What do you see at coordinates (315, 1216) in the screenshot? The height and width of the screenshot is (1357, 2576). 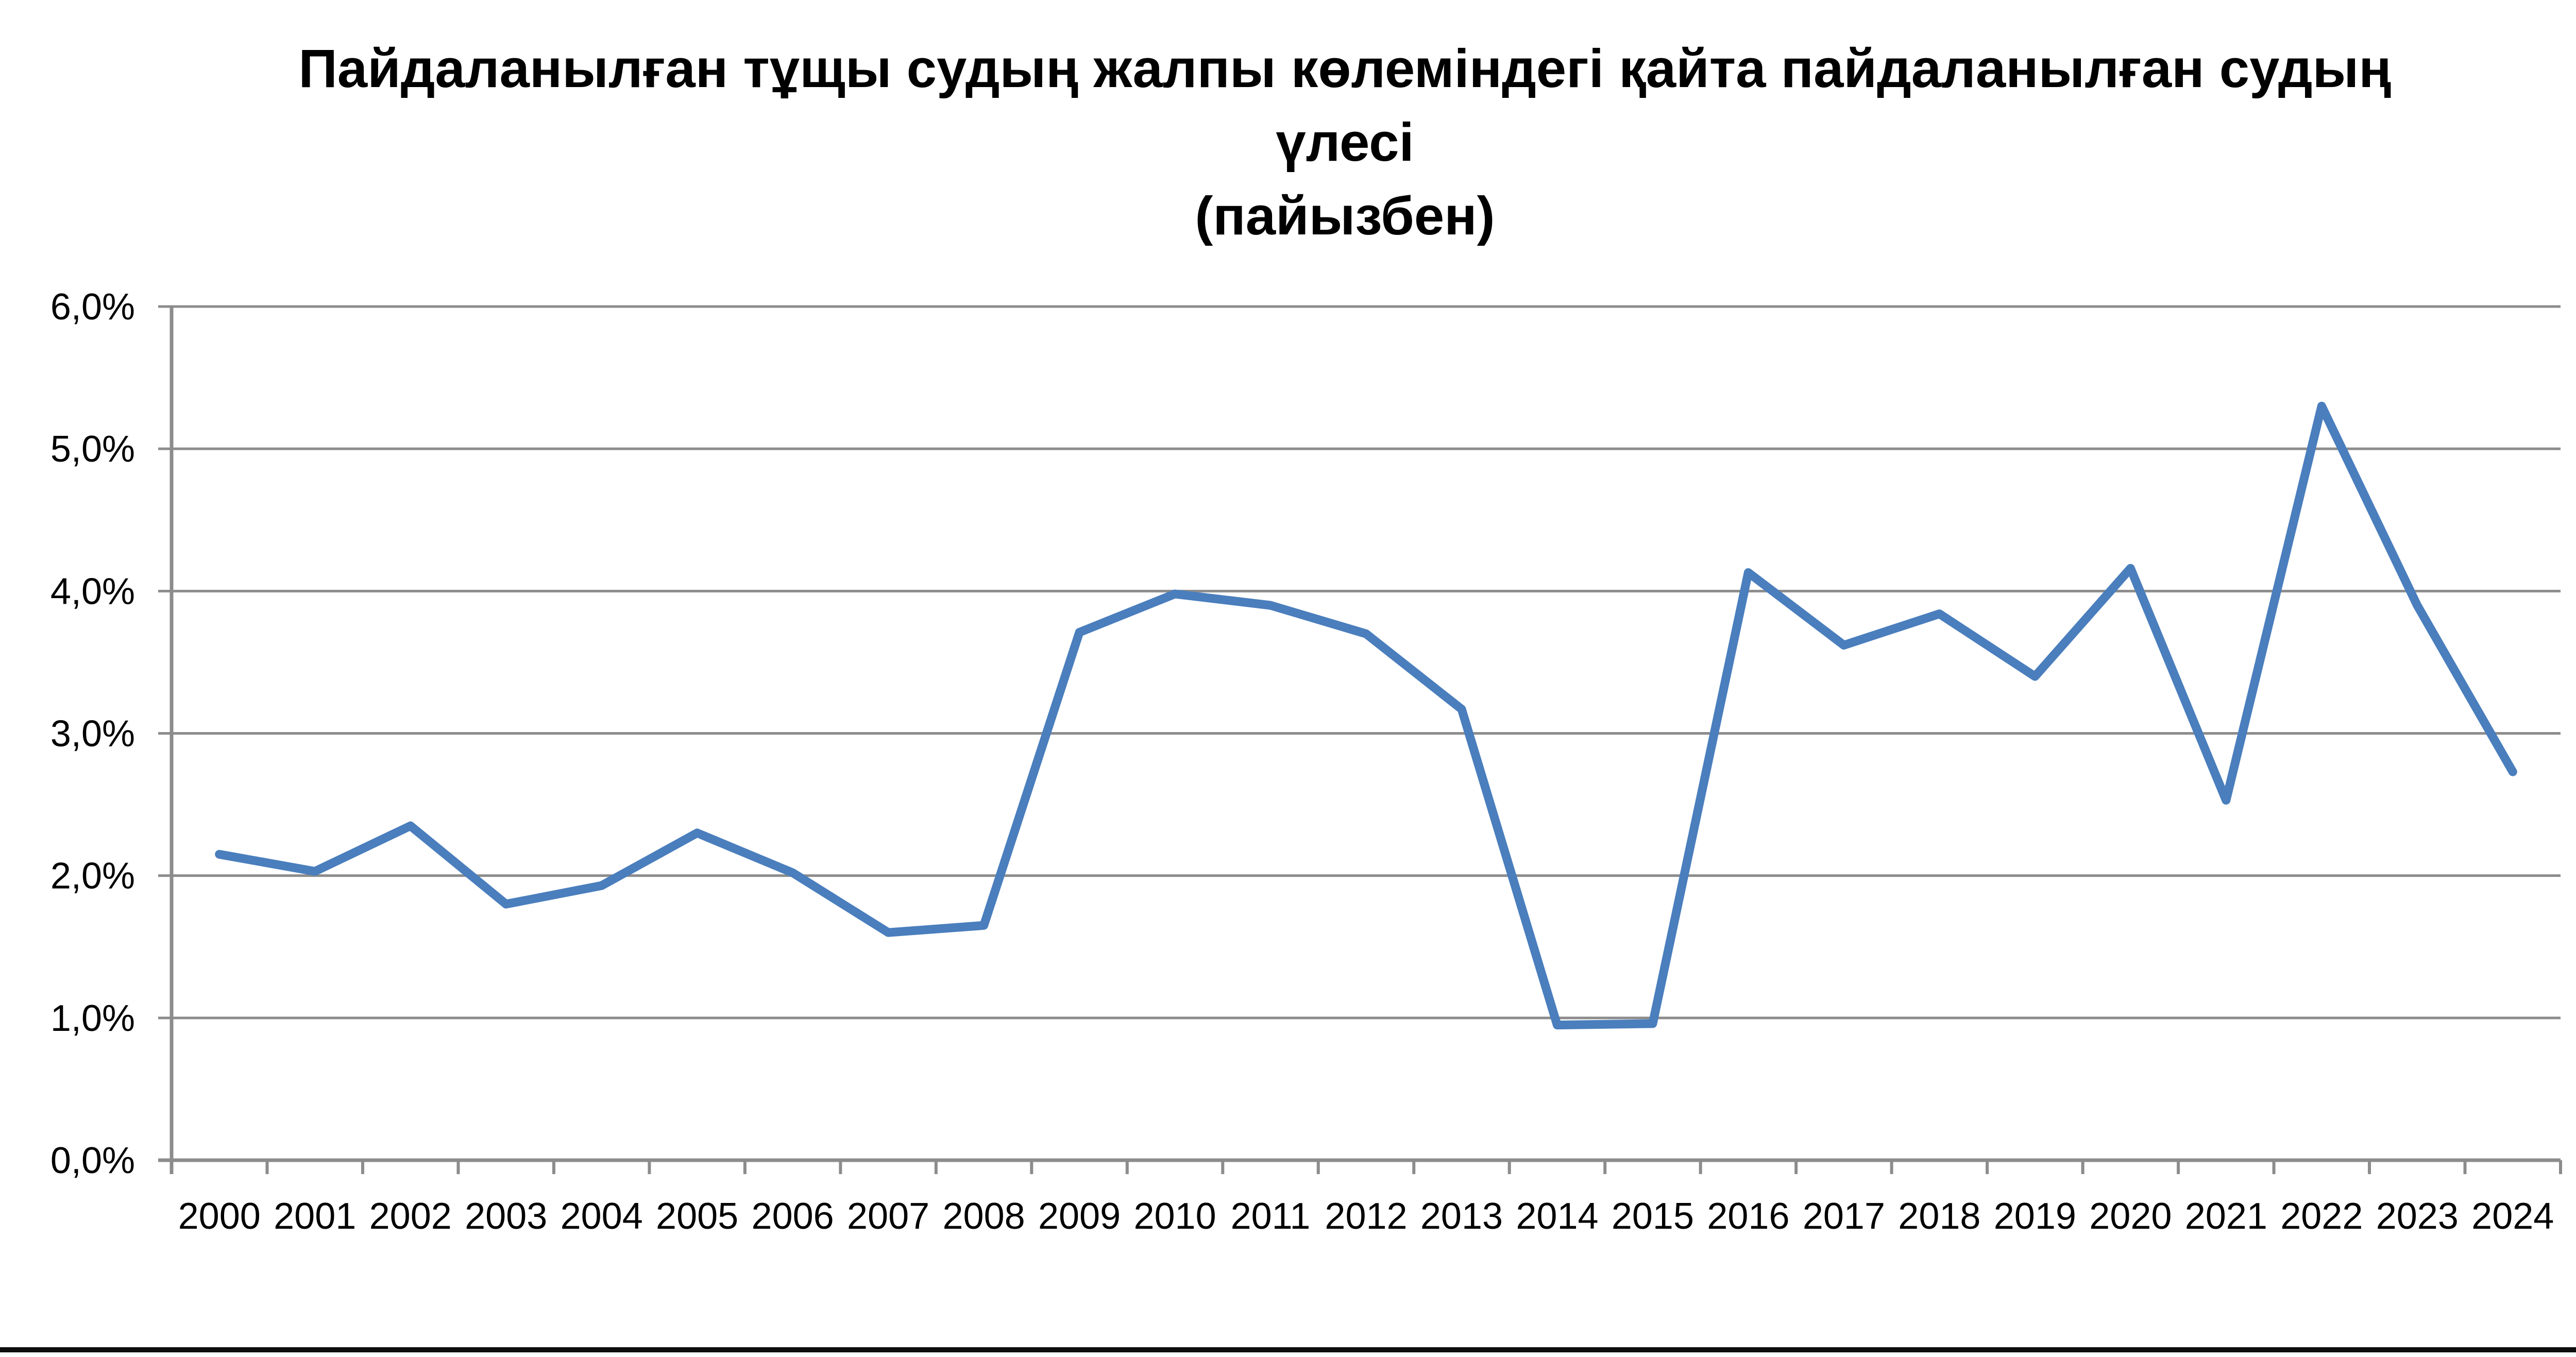 I see `x-axis-year-label: 2001` at bounding box center [315, 1216].